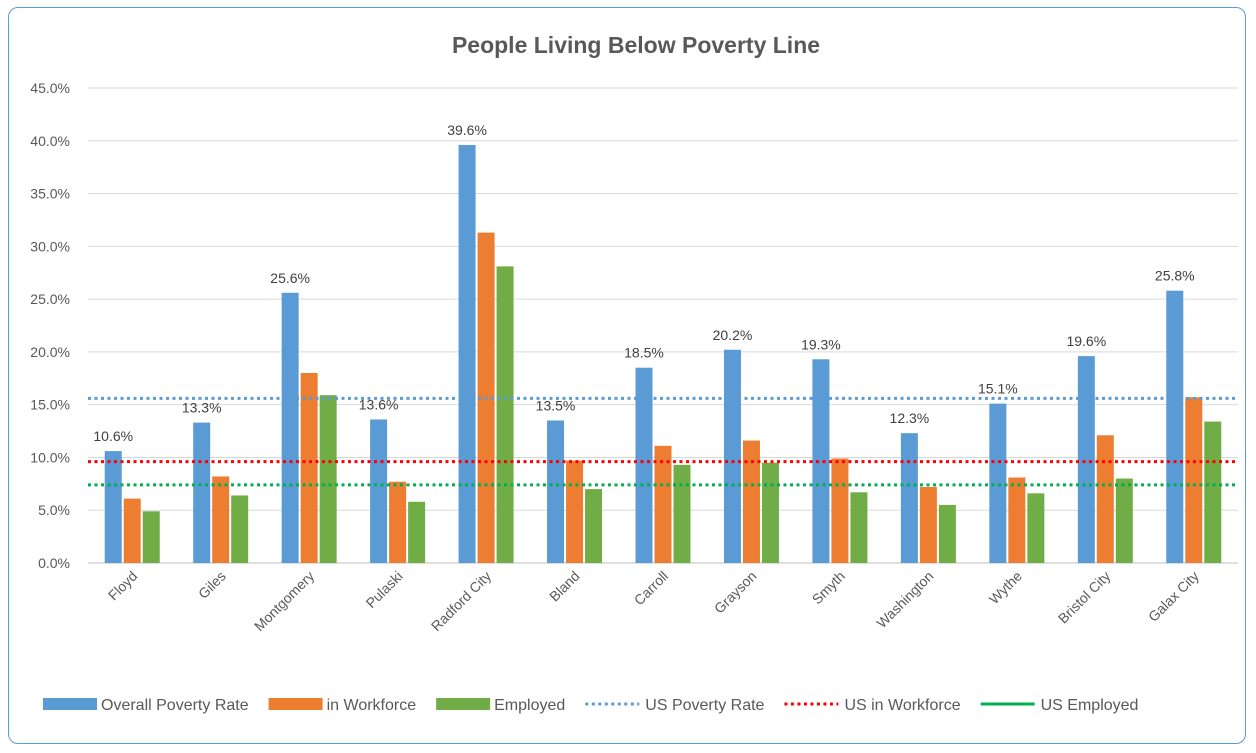 The width and height of the screenshot is (1256, 753). I want to click on x-tick-label: Floyd, so click(123, 586).